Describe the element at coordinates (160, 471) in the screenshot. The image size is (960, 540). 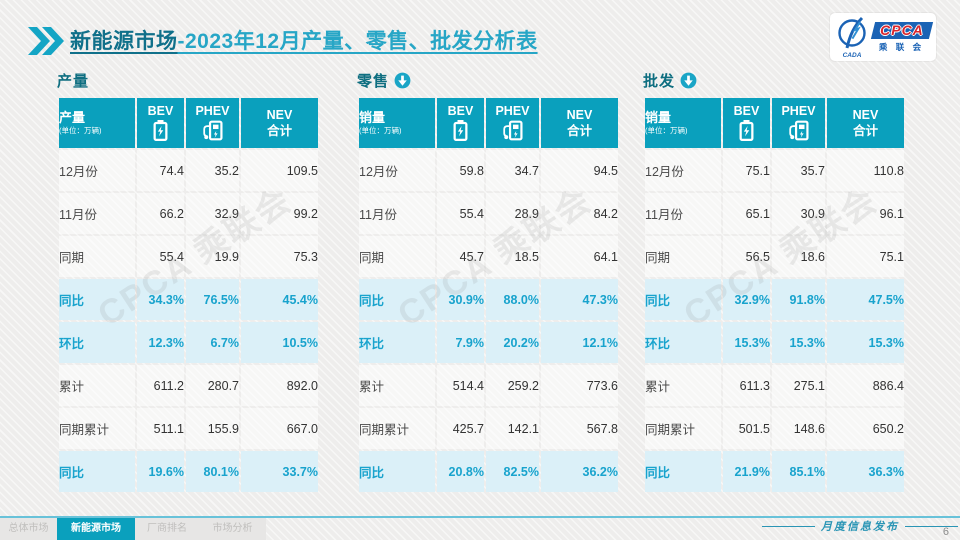
I see `value-cell: 19.6%` at that location.